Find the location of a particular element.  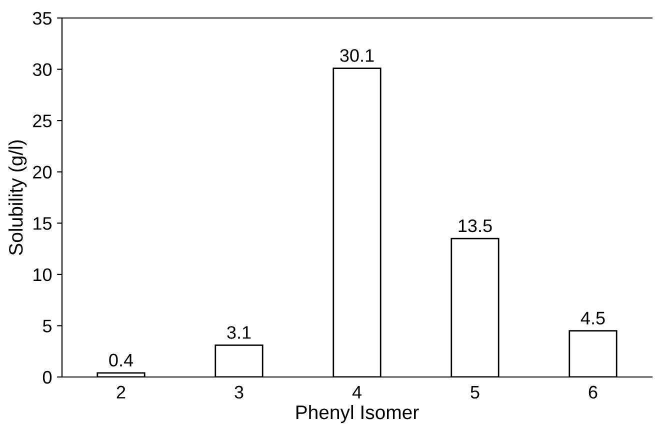

y-axis-title: Solubility (g/l) is located at coordinates (17, 197).